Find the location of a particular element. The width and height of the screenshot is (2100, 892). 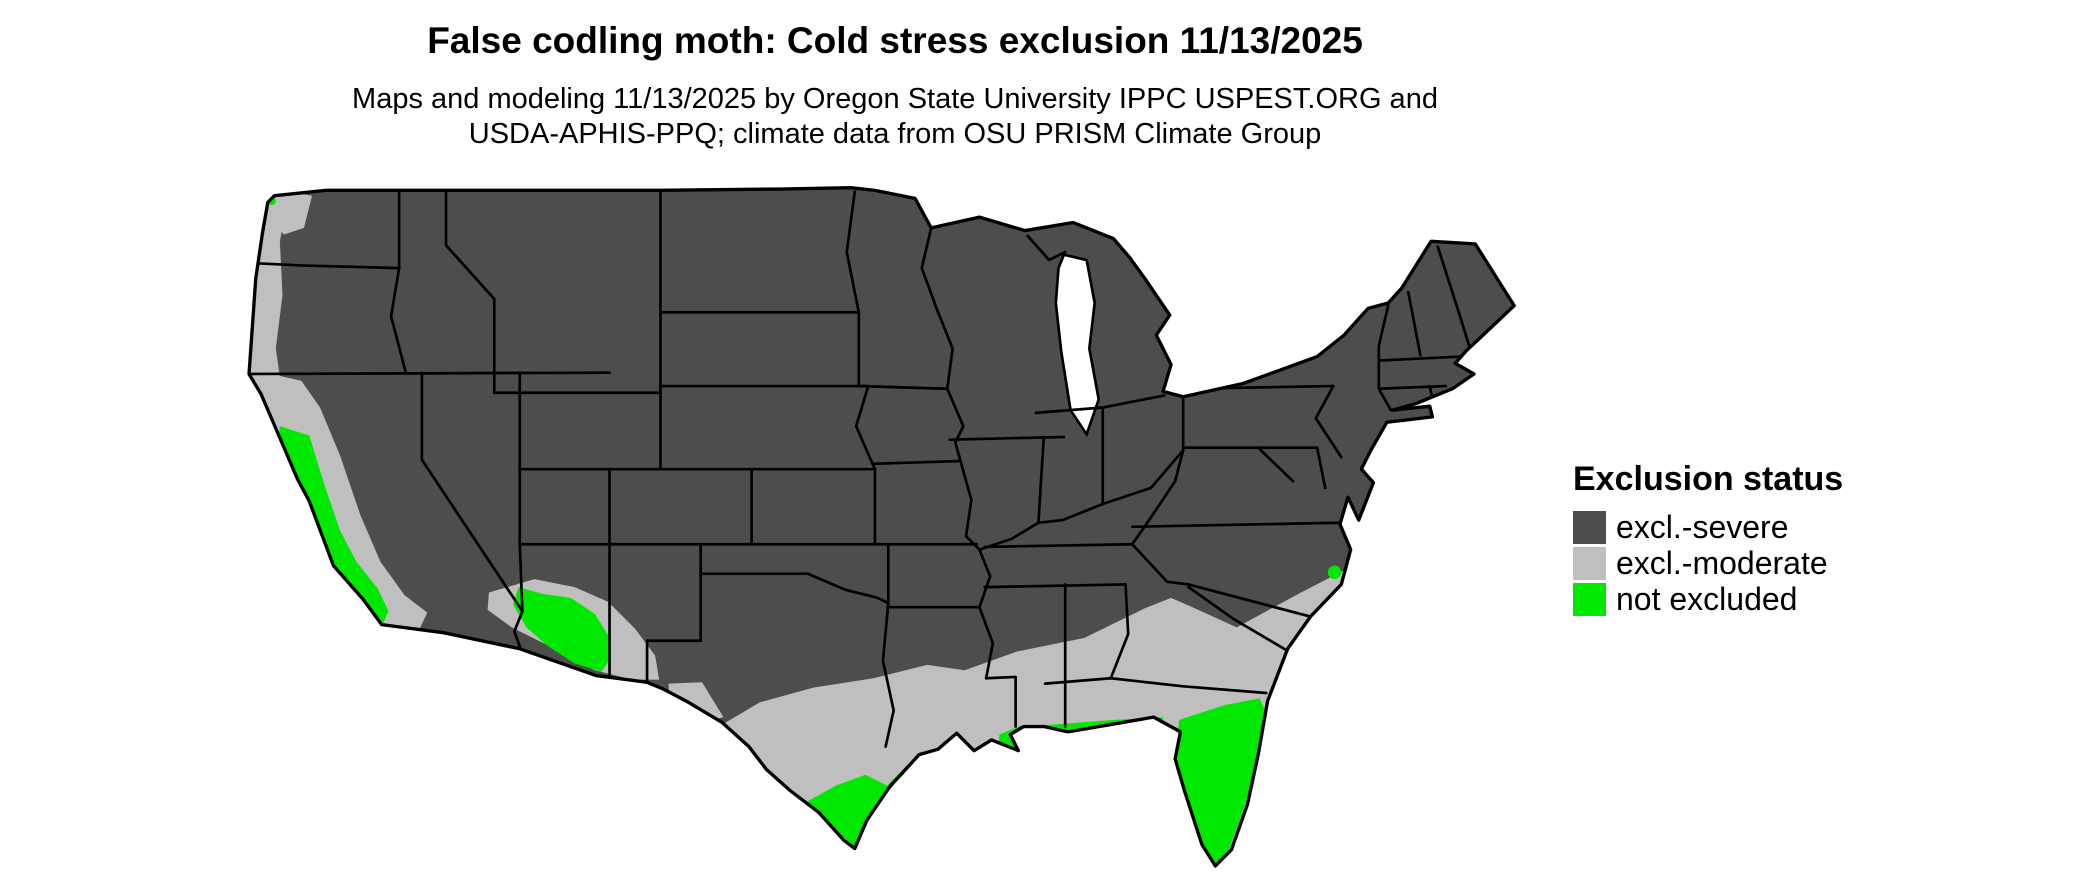

green-california-valley-coast is located at coordinates (333, 528).